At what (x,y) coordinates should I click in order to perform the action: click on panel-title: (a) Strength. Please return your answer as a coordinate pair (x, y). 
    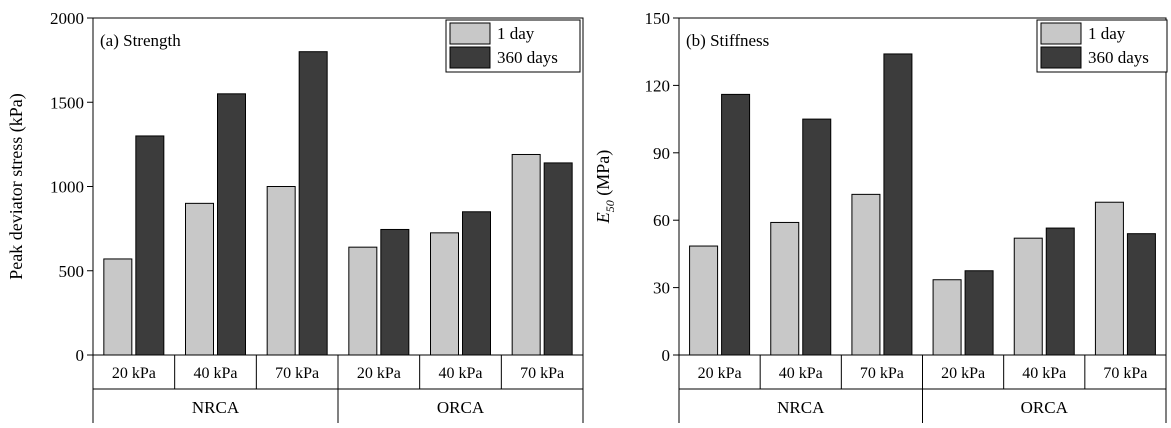
    Looking at the image, I should click on (140, 40).